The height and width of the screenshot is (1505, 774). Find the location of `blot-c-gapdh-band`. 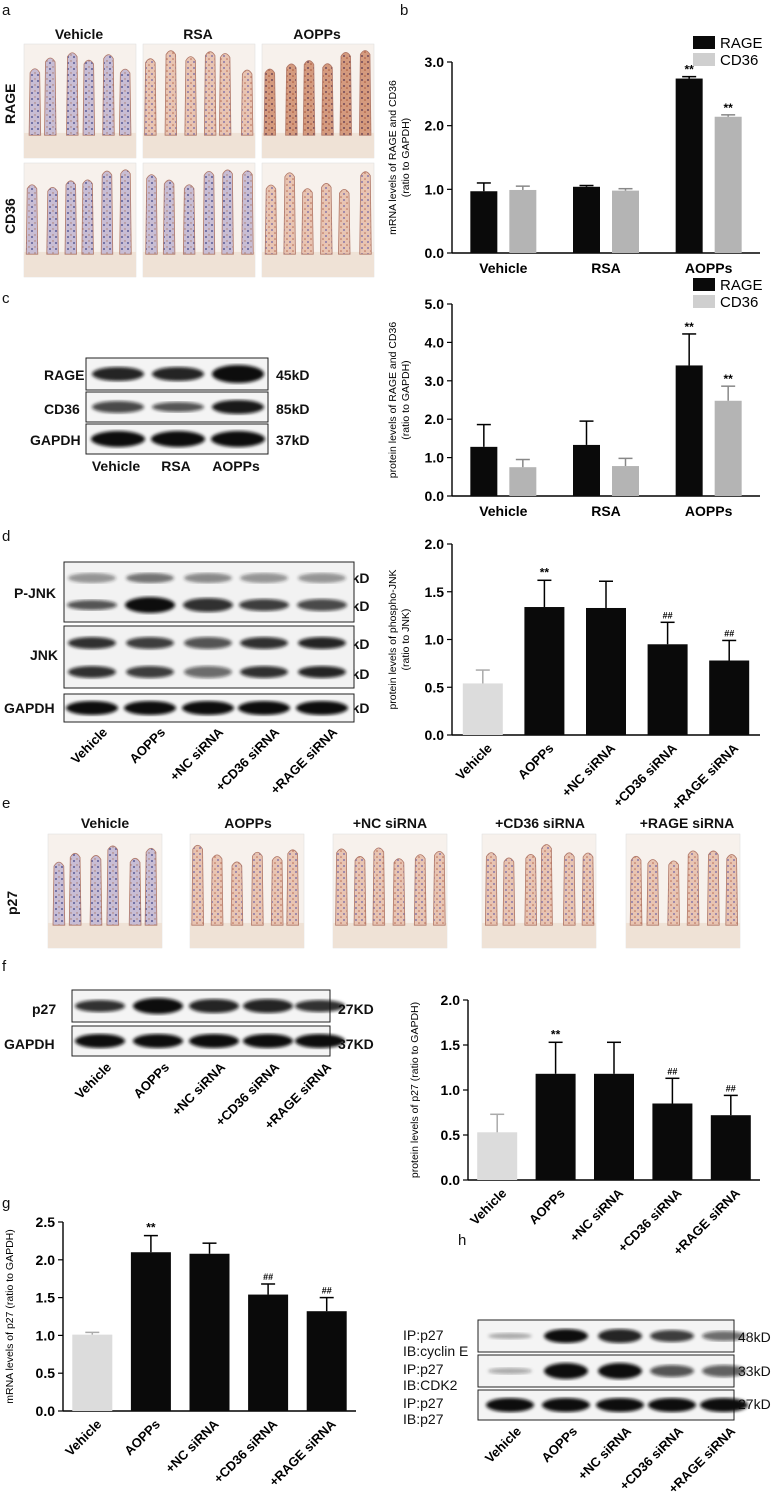

blot-c-gapdh-band is located at coordinates (178, 439).